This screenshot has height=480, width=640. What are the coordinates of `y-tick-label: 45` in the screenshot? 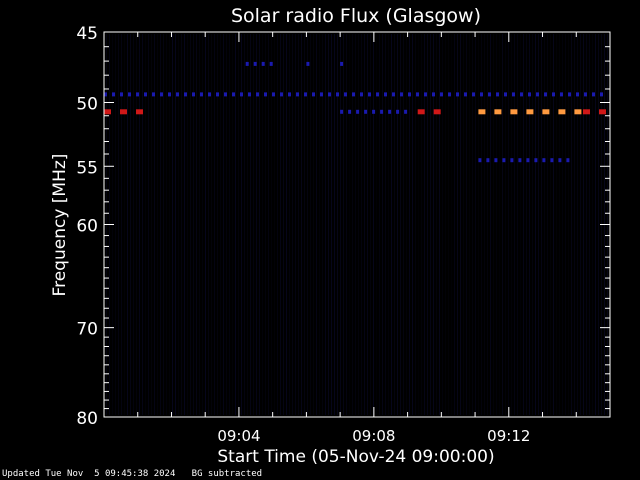 It's located at (87, 34).